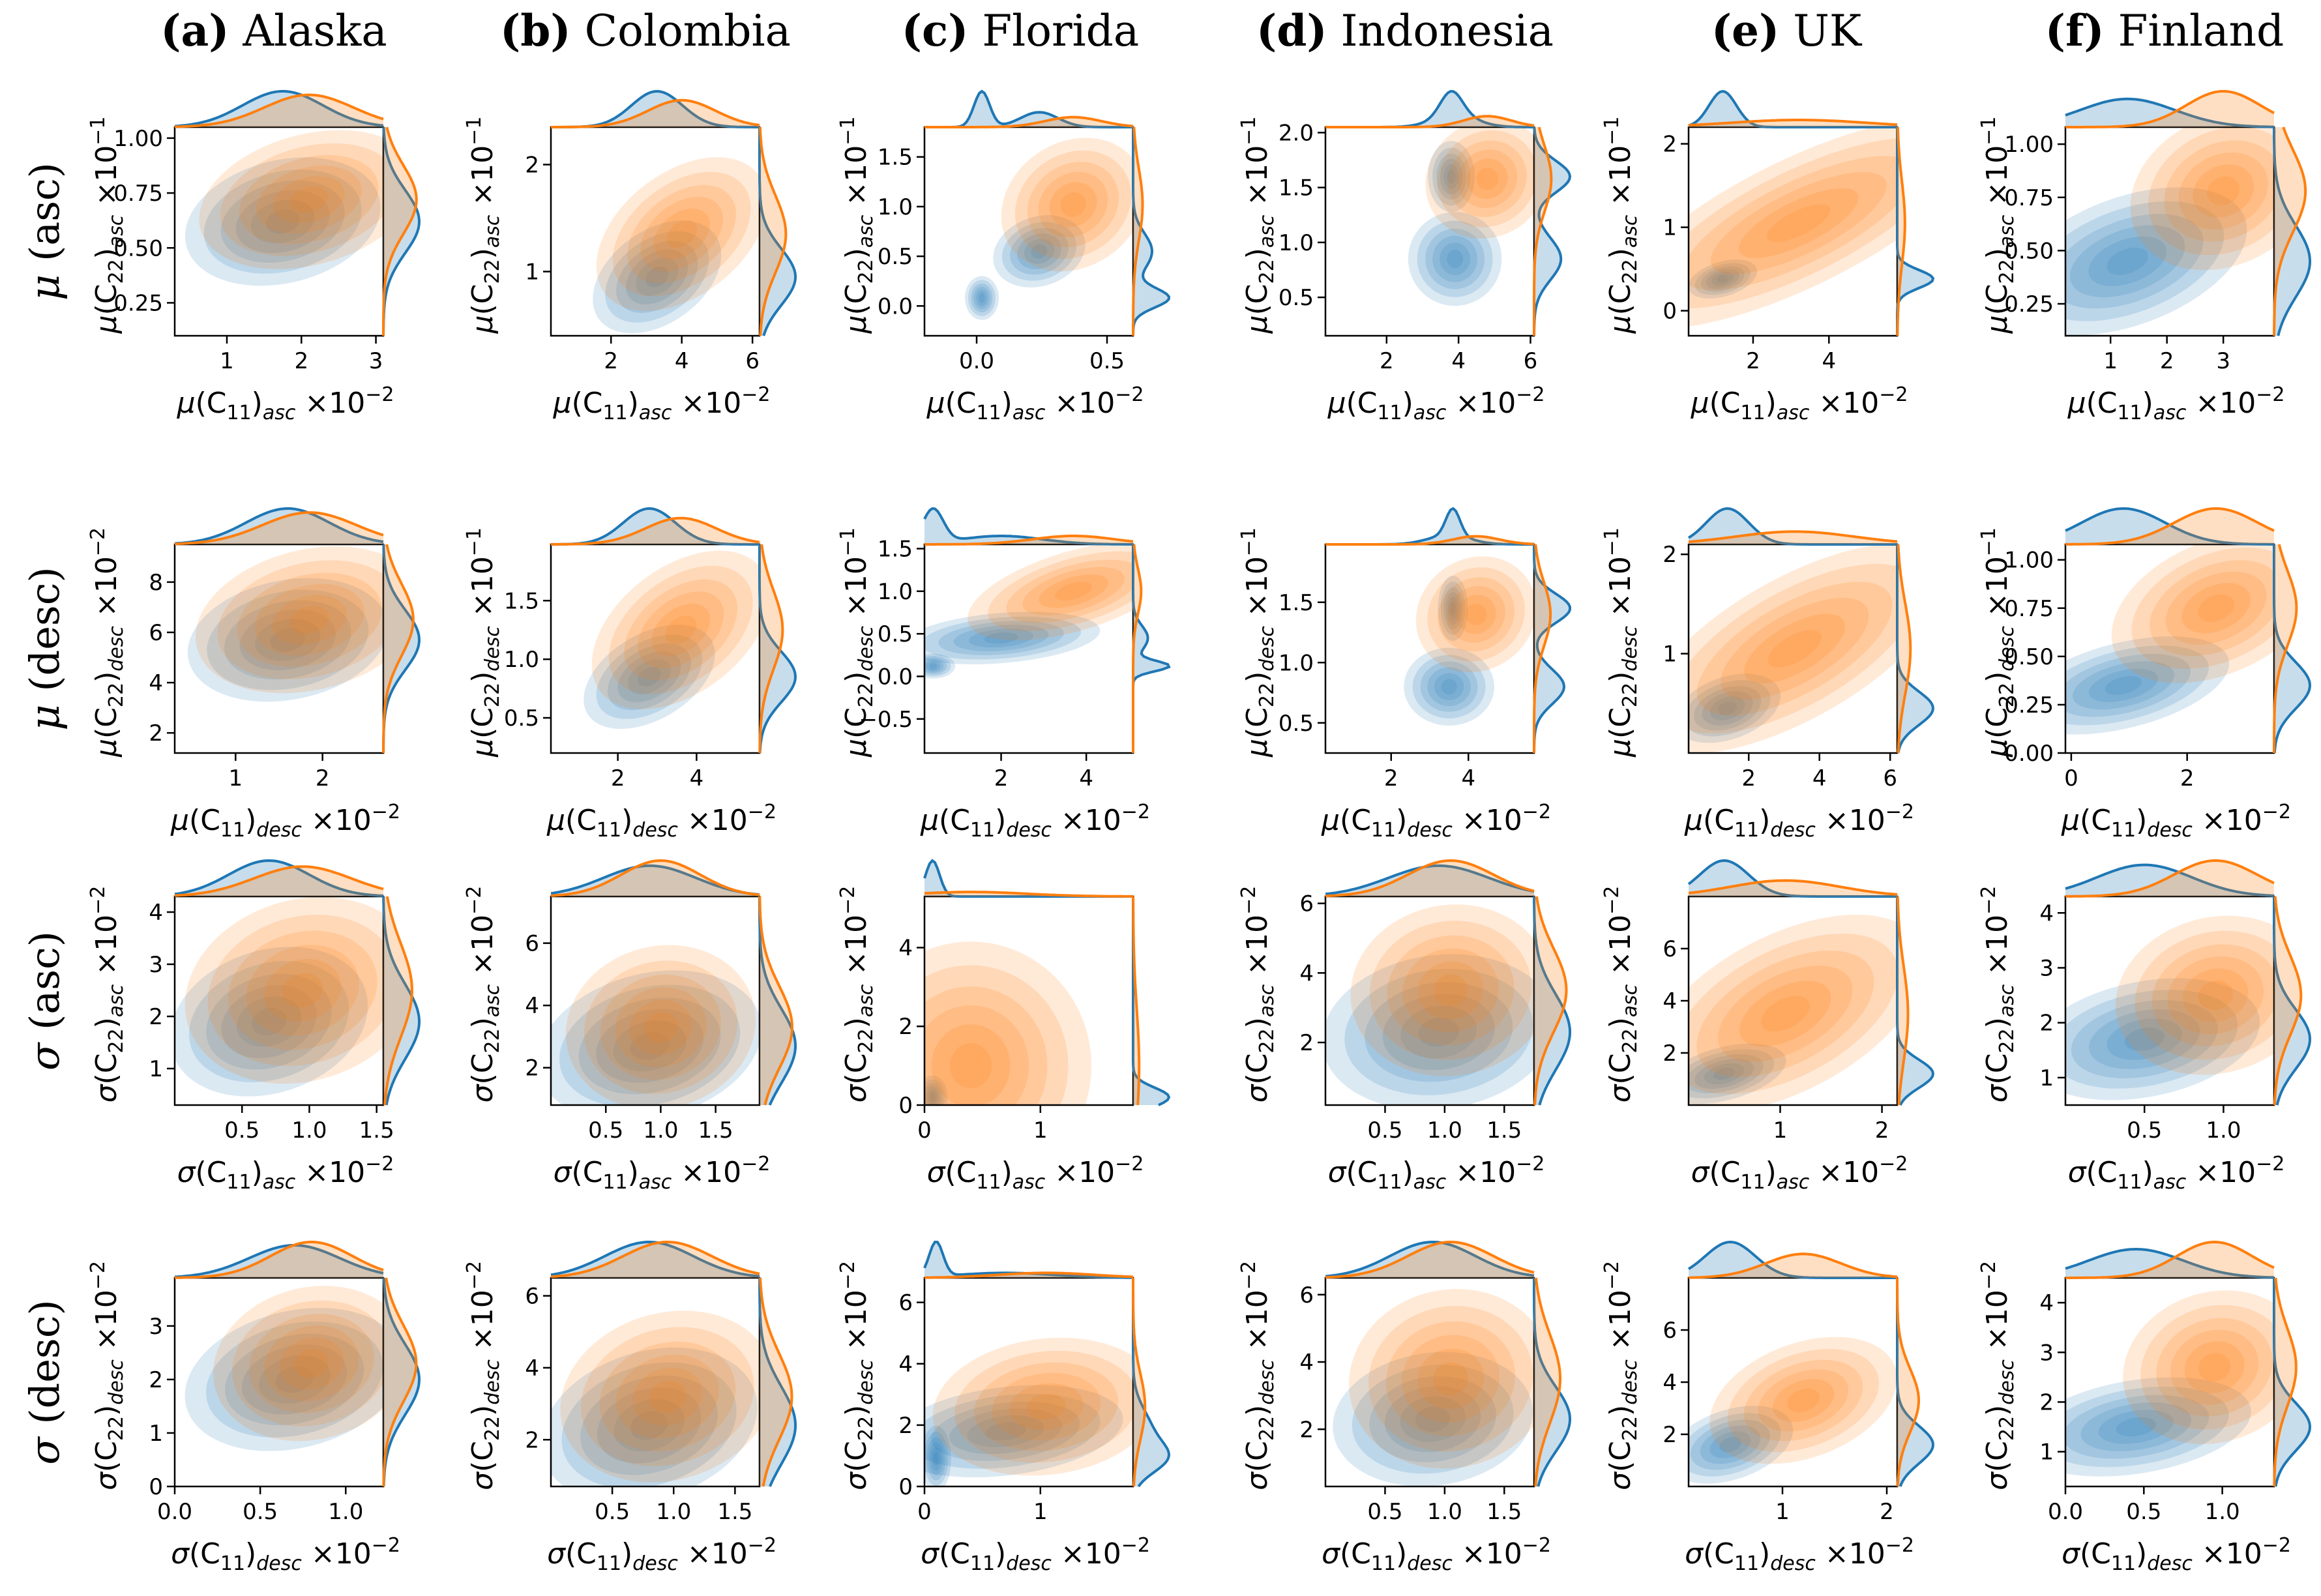  Describe the element at coordinates (1782, 1505) in the screenshot. I see `x-tick: 1` at that location.